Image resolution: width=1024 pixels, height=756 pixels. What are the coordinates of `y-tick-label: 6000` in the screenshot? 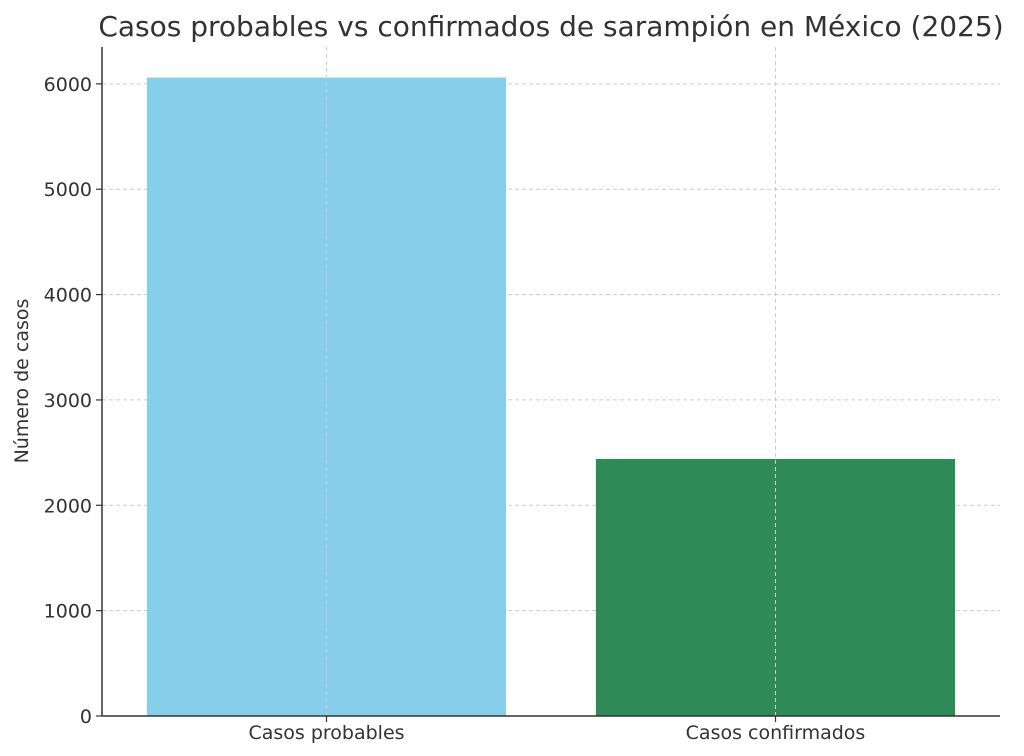 It's located at (68, 85).